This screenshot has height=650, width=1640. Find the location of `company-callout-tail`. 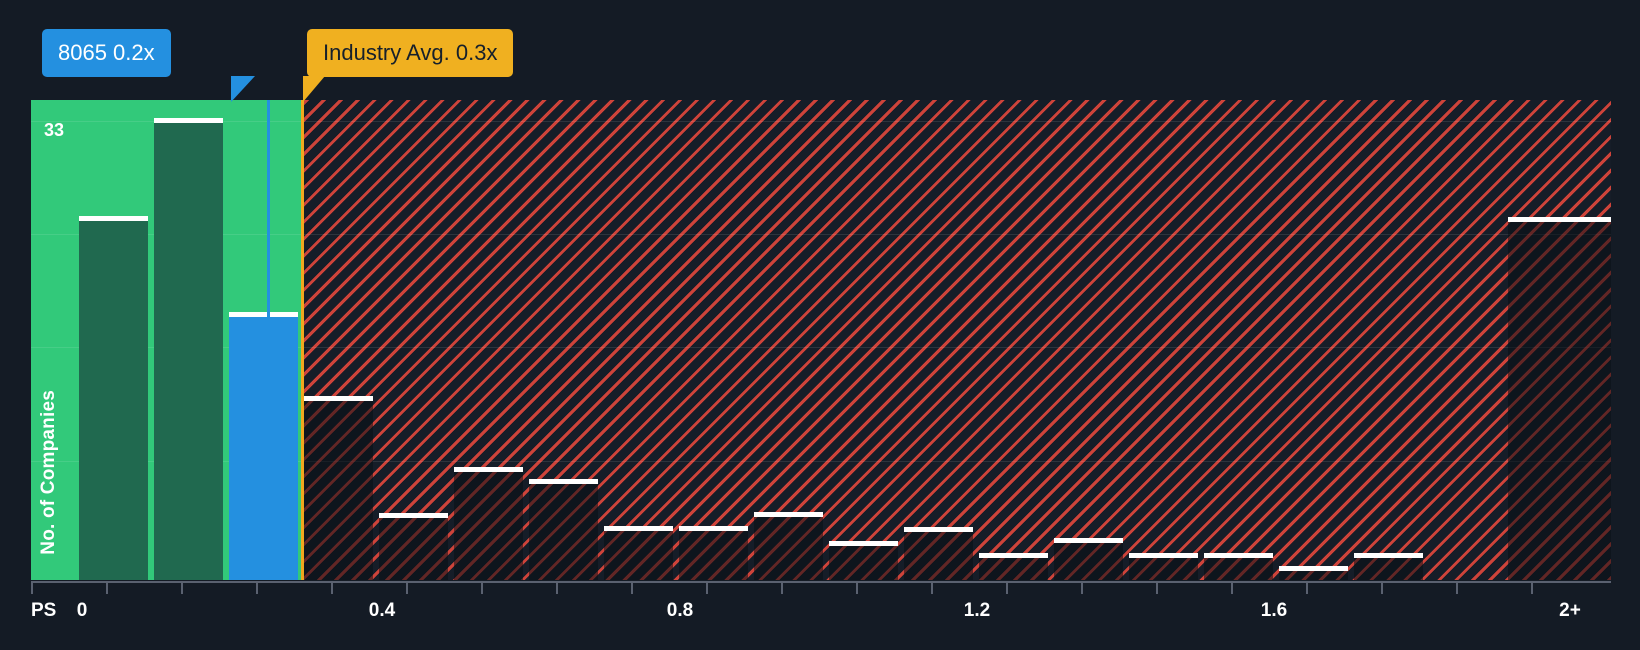

company-callout-tail is located at coordinates (243, 89).